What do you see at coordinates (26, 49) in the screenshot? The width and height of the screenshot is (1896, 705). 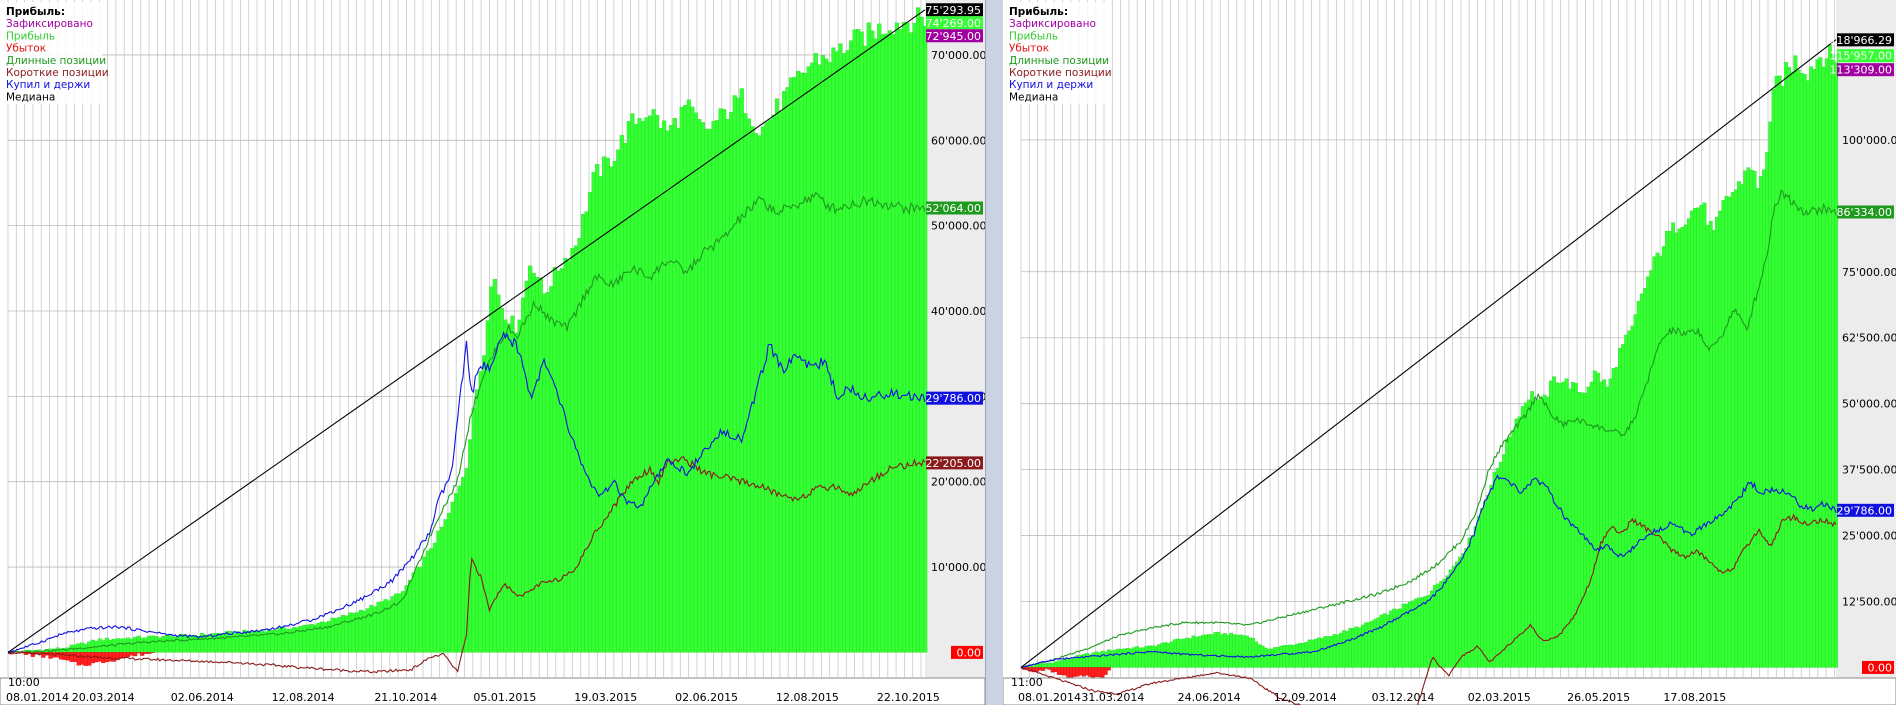 I see `legend-item-loss: Убыток` at bounding box center [26, 49].